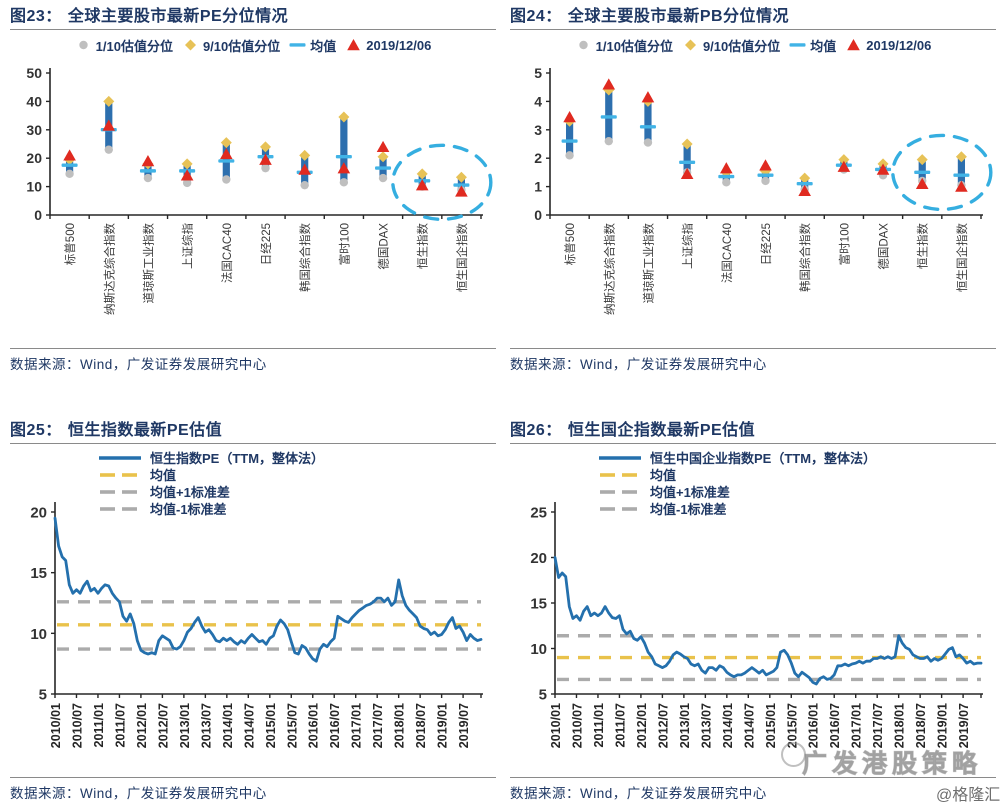  What do you see at coordinates (36, 430) in the screenshot?
I see `figure-number: 图25：` at bounding box center [36, 430].